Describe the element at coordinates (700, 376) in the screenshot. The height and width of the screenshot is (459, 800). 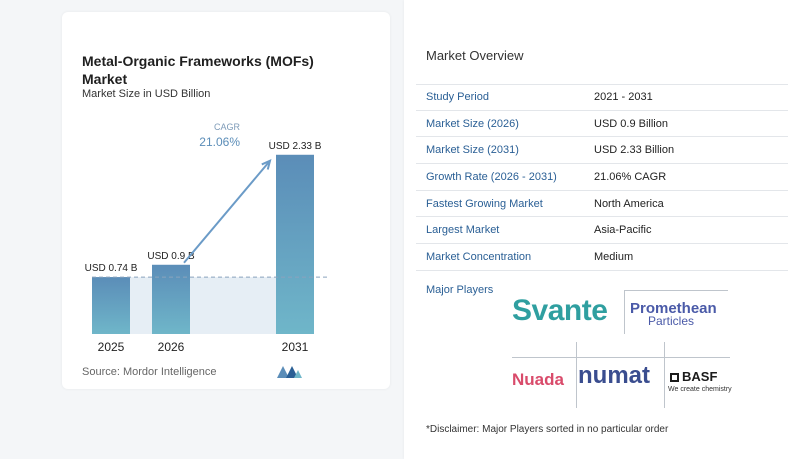
I see `basf-logo-text: BASF` at that location.